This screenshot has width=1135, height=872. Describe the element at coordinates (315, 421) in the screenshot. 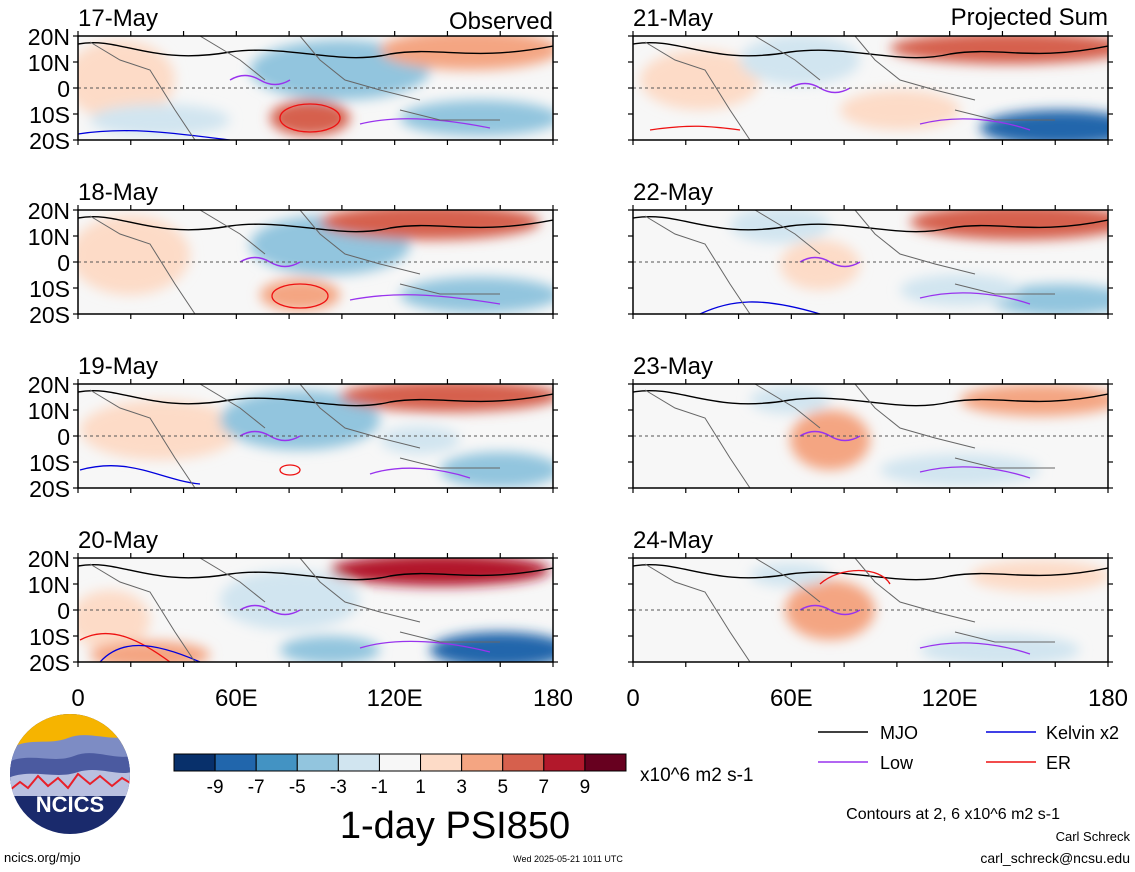

I see `map-panel-19-may: 19-May` at that location.